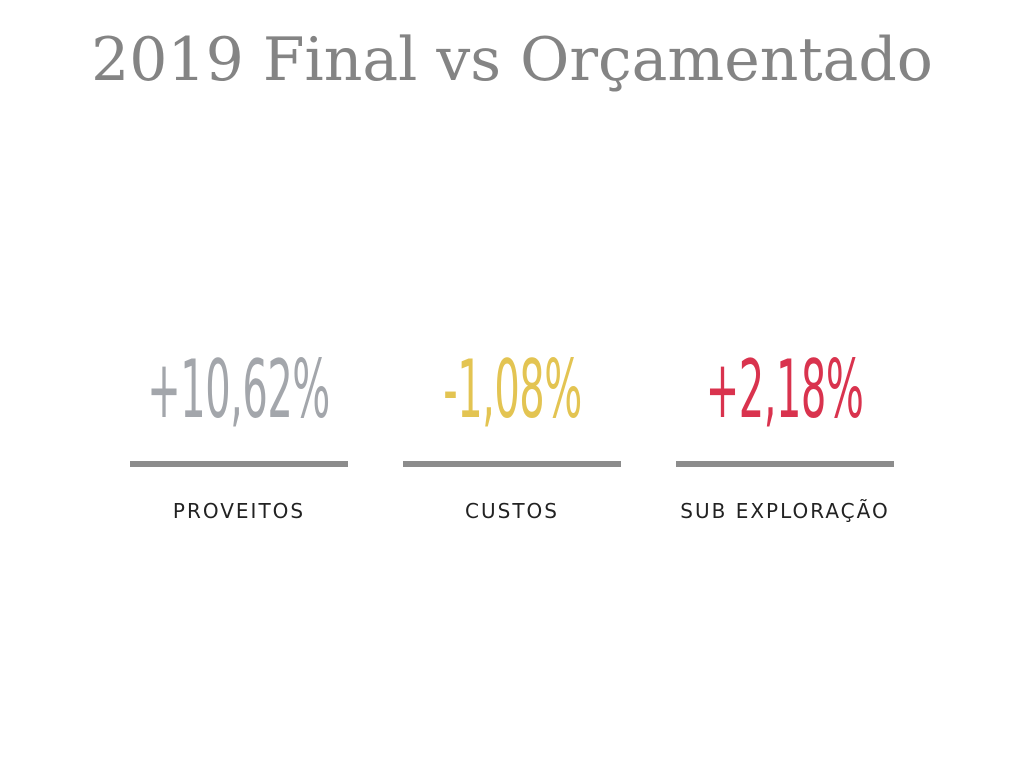  I want to click on kpi-sub-exploracao-value: +2,18%, so click(785, 389).